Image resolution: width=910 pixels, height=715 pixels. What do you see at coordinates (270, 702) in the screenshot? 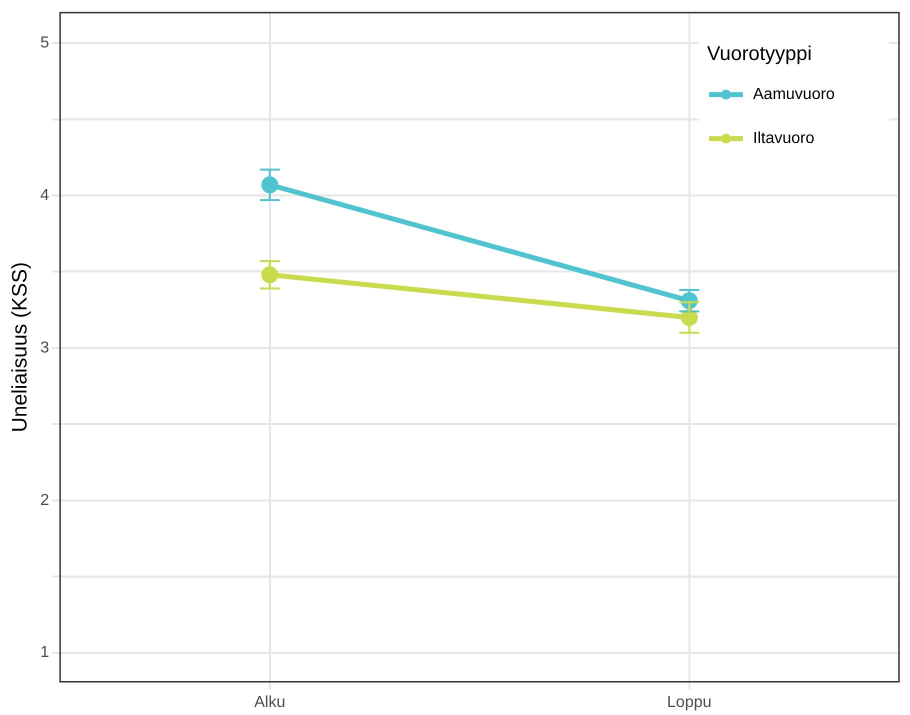
I see `x-tick-label: Alku` at bounding box center [270, 702].